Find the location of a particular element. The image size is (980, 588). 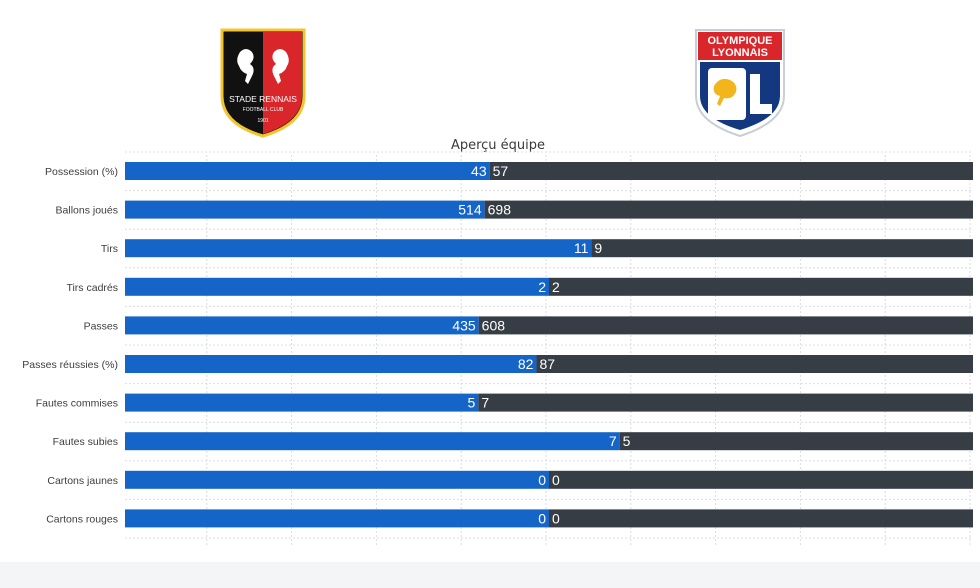

away-value-label: 5 is located at coordinates (627, 441).